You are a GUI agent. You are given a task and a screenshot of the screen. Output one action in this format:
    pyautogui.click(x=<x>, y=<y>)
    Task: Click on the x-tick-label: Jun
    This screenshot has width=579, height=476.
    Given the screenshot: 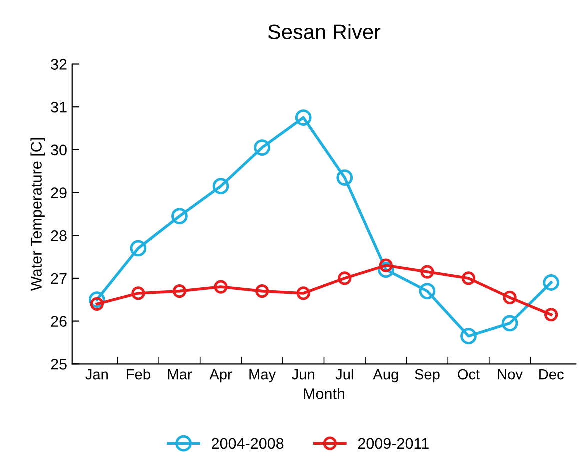 What is the action you would take?
    pyautogui.click(x=303, y=375)
    